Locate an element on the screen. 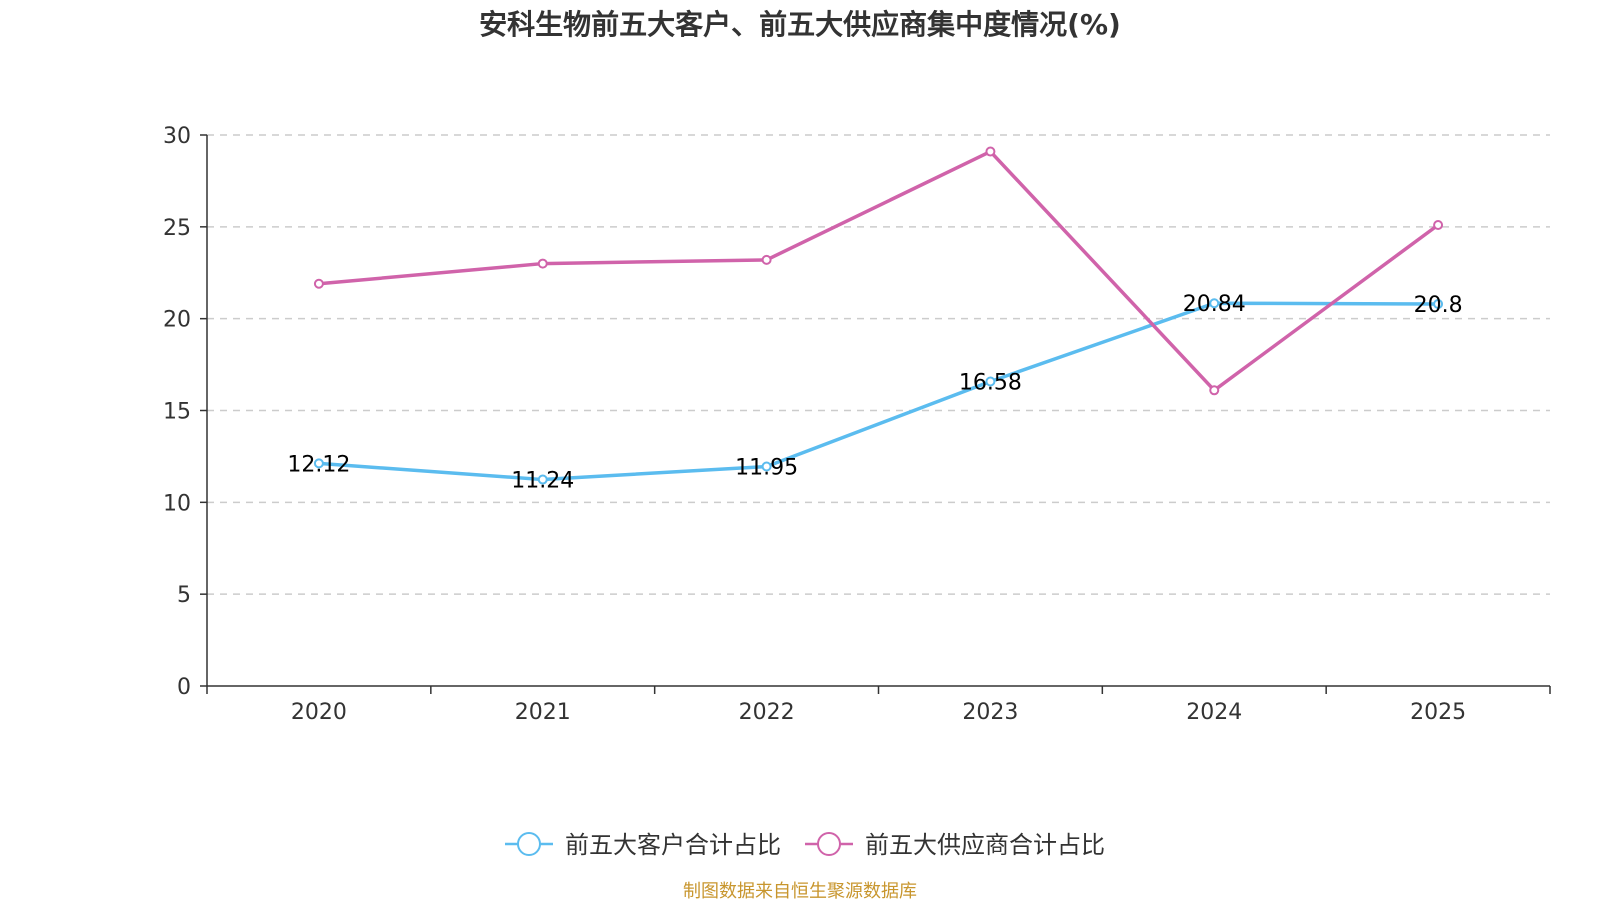 The width and height of the screenshot is (1600, 900). legend-item-2: 前五大供应商合计占比 is located at coordinates (955, 845).